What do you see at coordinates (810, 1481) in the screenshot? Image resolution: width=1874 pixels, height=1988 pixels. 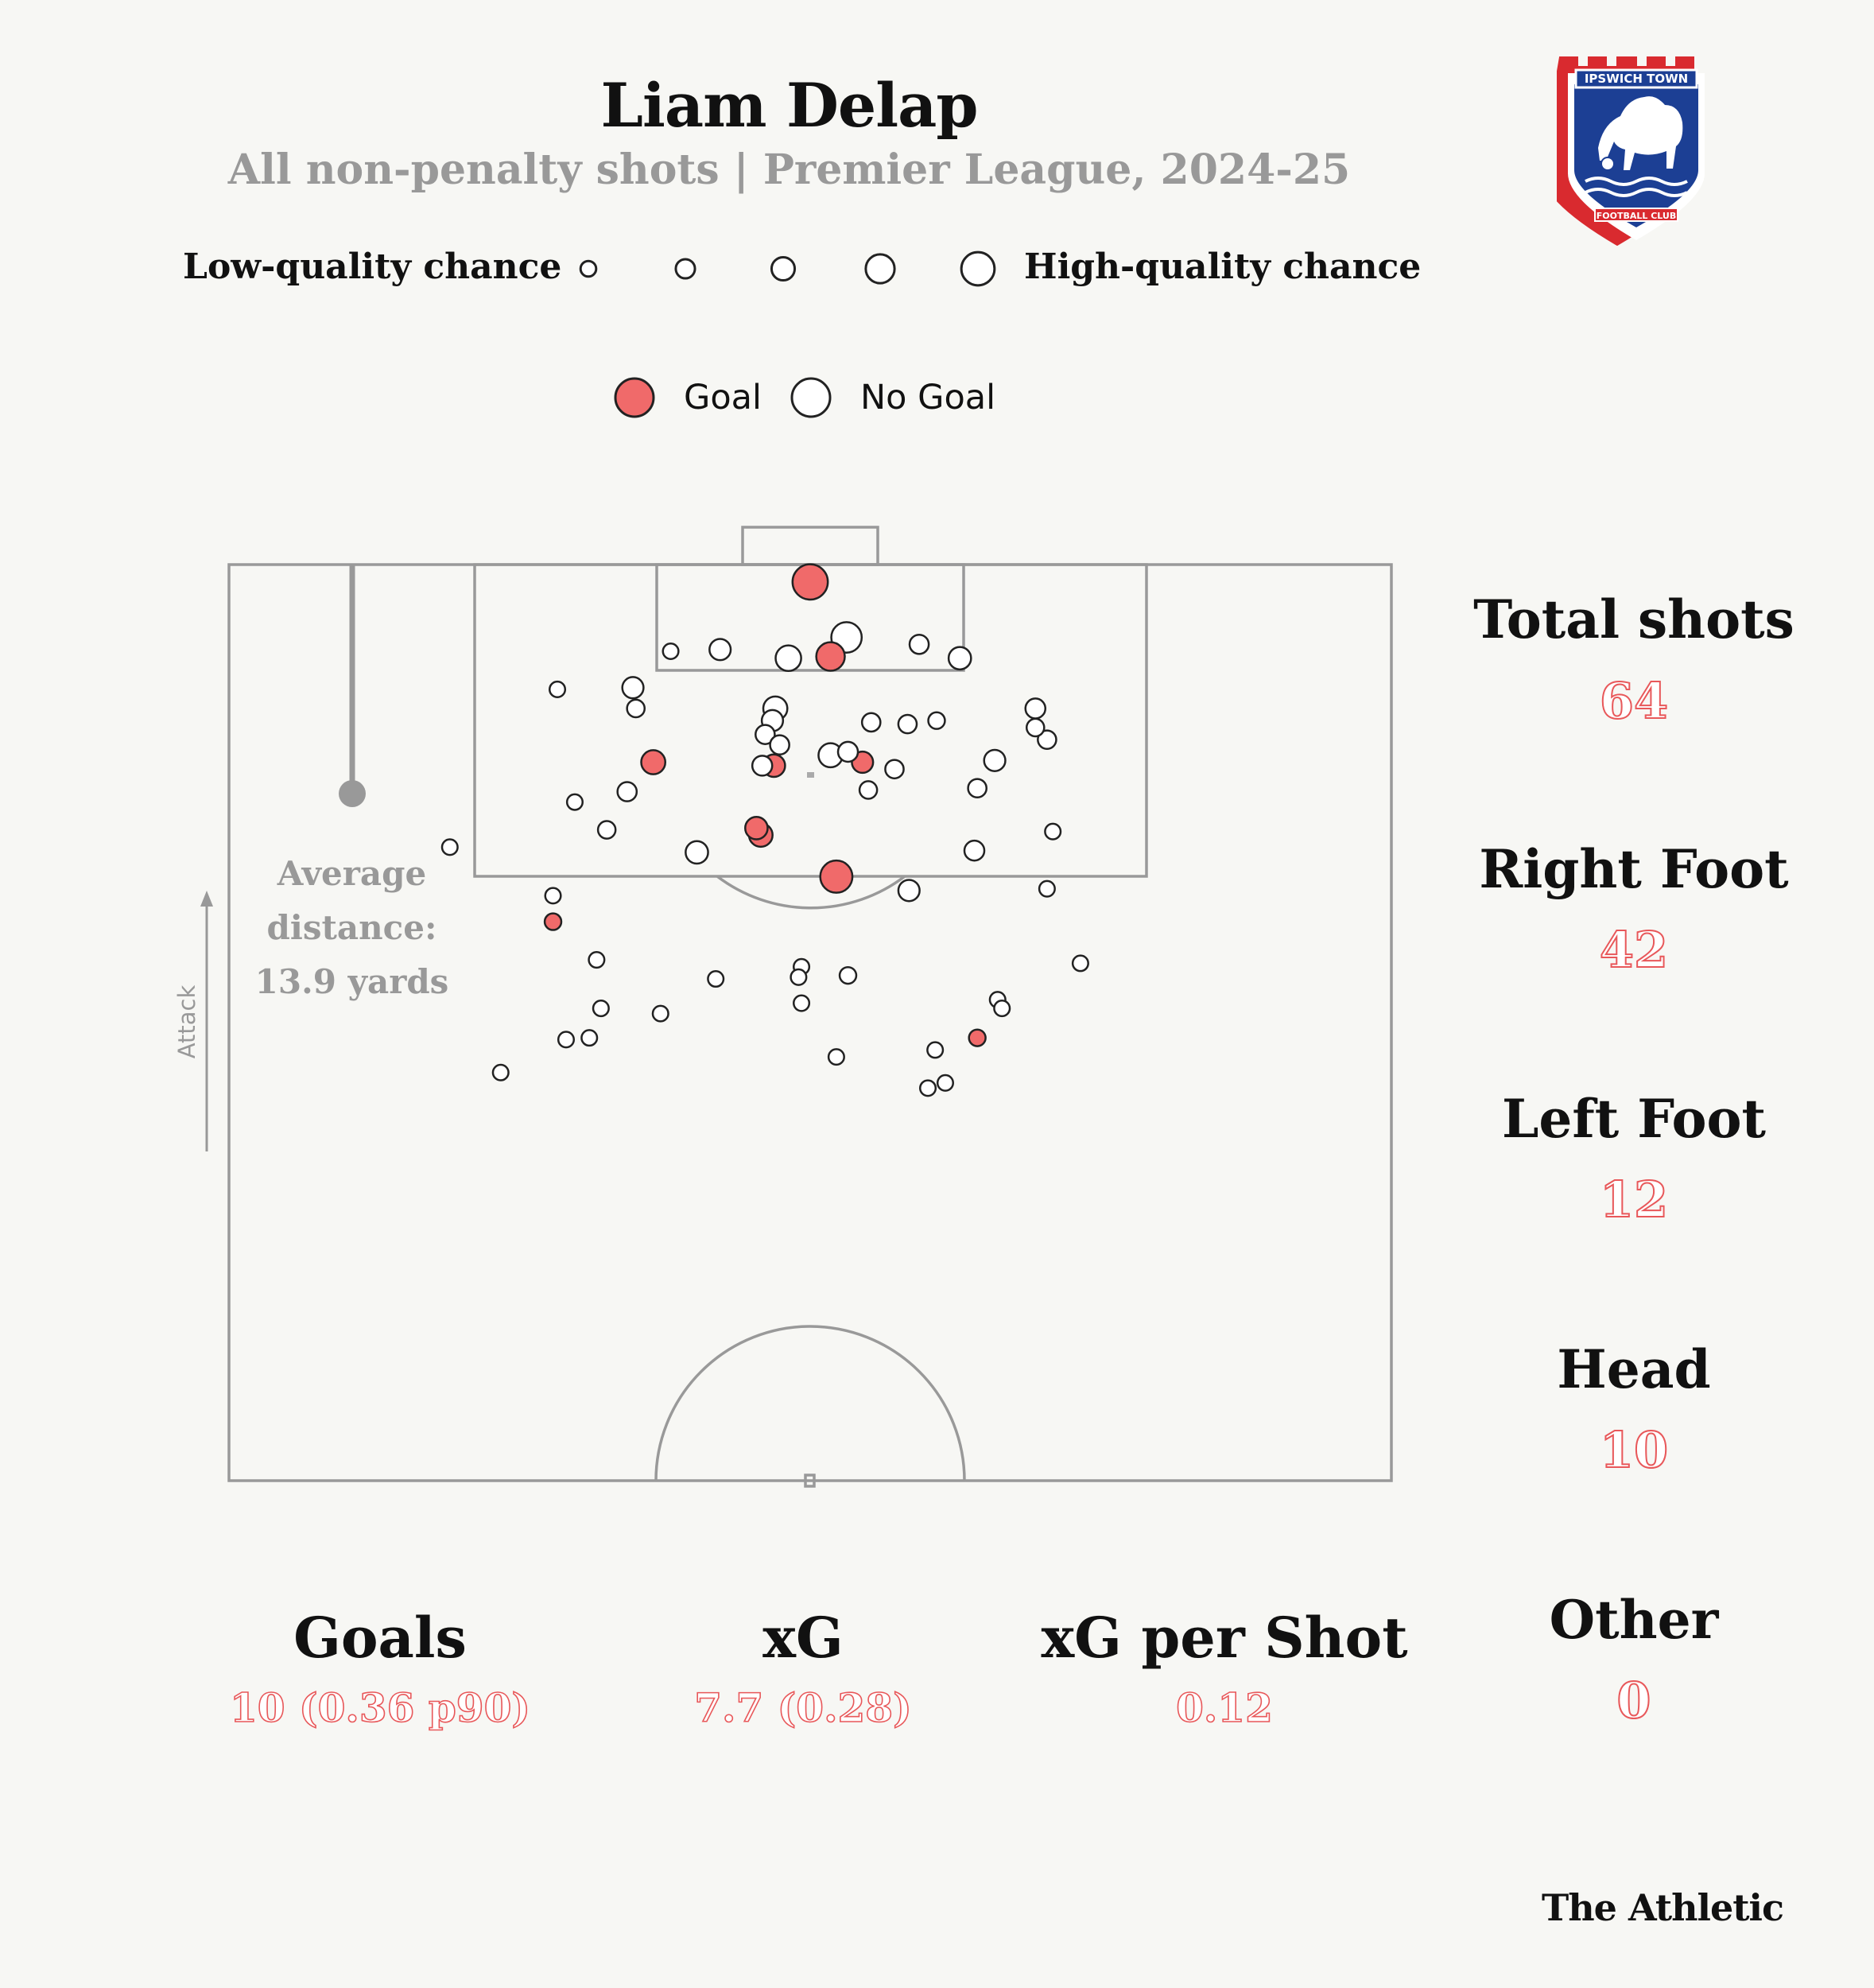 I see `center-spot` at bounding box center [810, 1481].